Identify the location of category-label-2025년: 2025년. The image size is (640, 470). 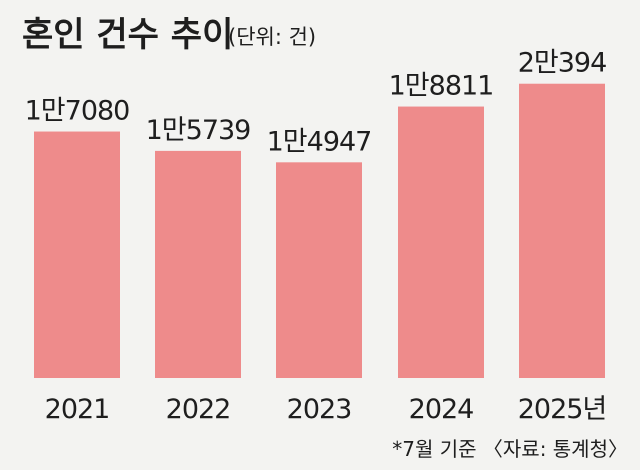
(562, 409).